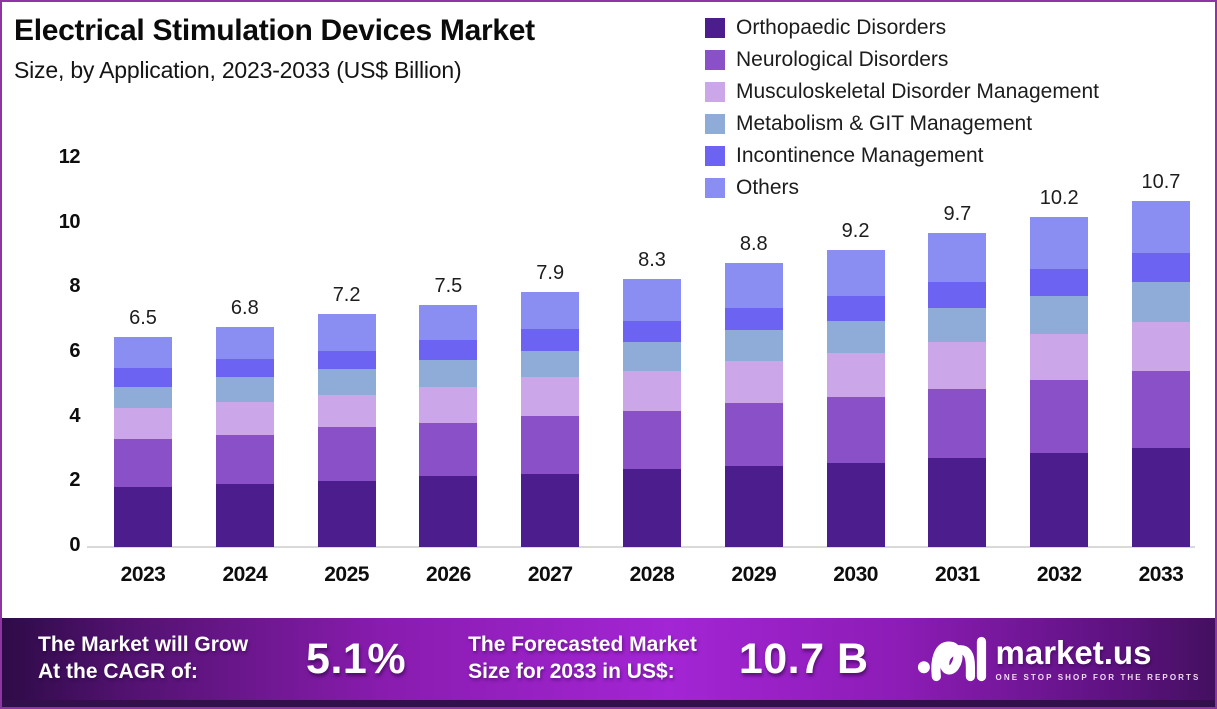  What do you see at coordinates (803, 658) in the screenshot?
I see `forecast-value: 10.7 B` at bounding box center [803, 658].